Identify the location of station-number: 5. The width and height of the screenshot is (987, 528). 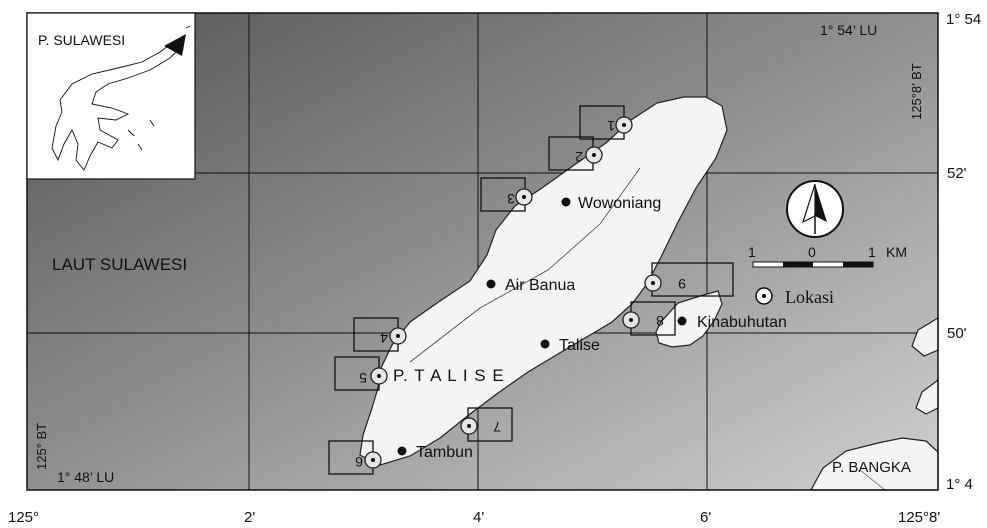
(363, 378).